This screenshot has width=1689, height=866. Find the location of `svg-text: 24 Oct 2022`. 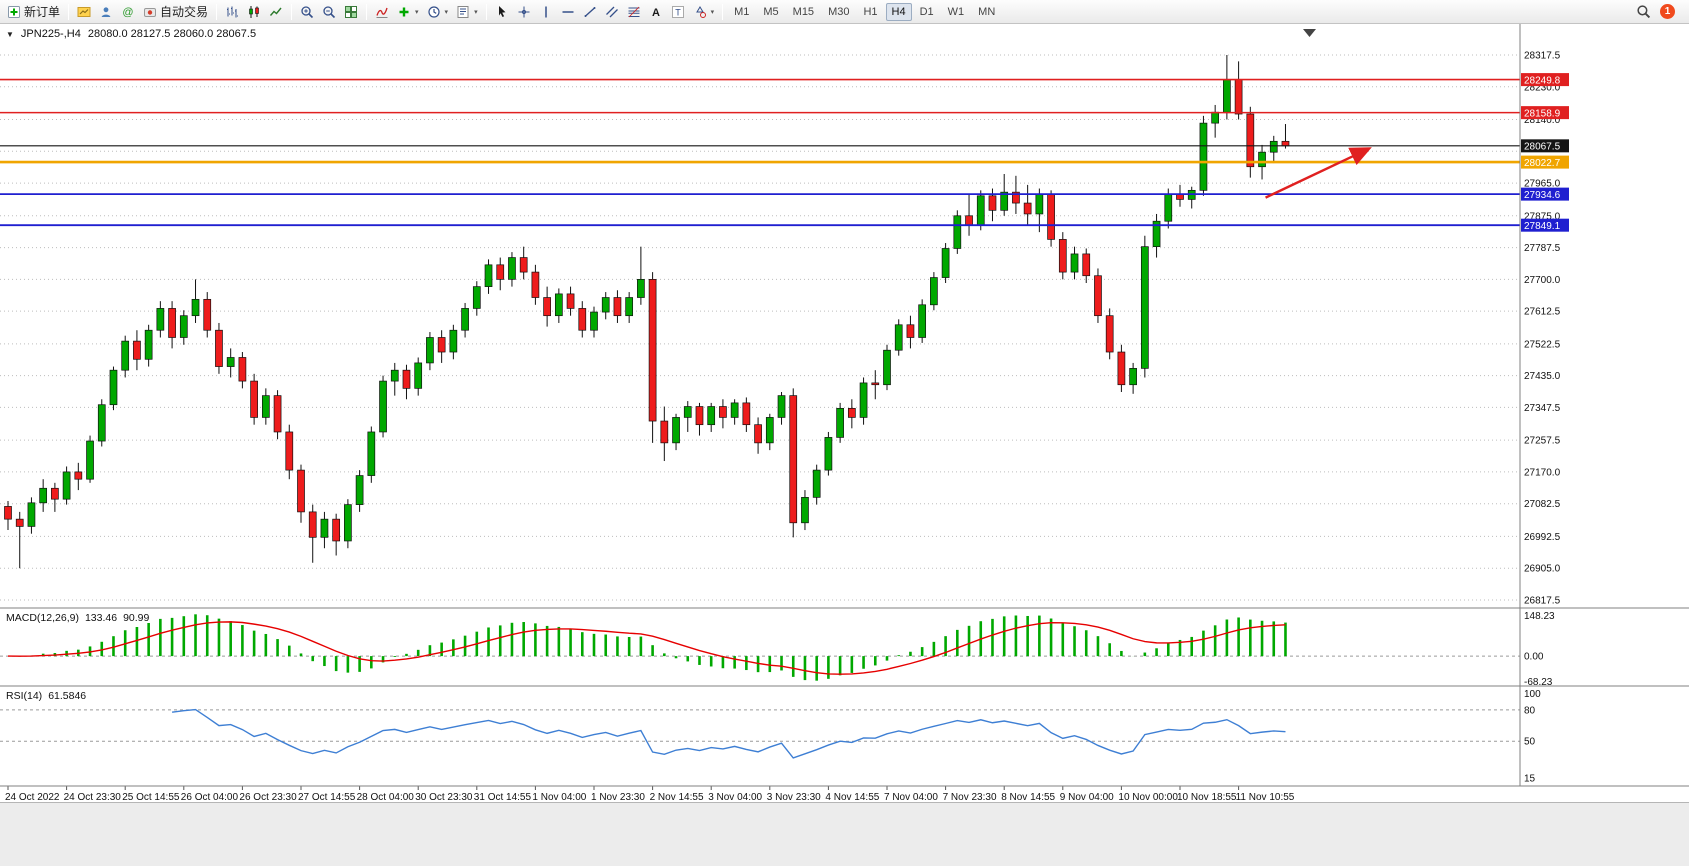

svg-text: 24 Oct 2022 is located at coordinates (32, 797).